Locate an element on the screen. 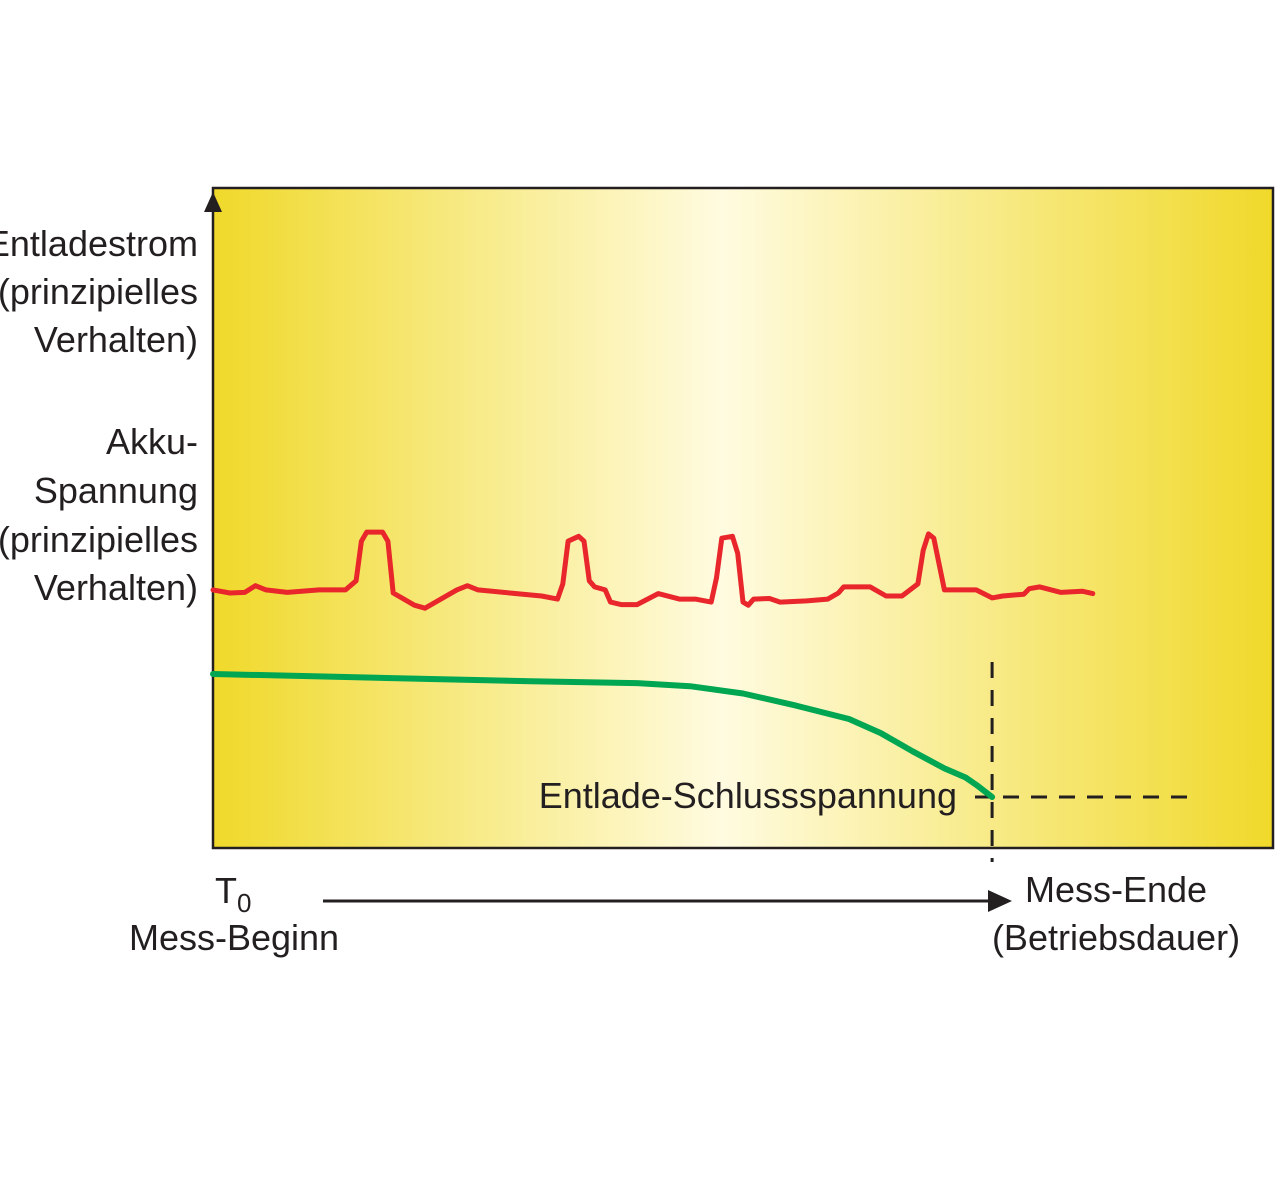  current-series-line is located at coordinates (653, 570).